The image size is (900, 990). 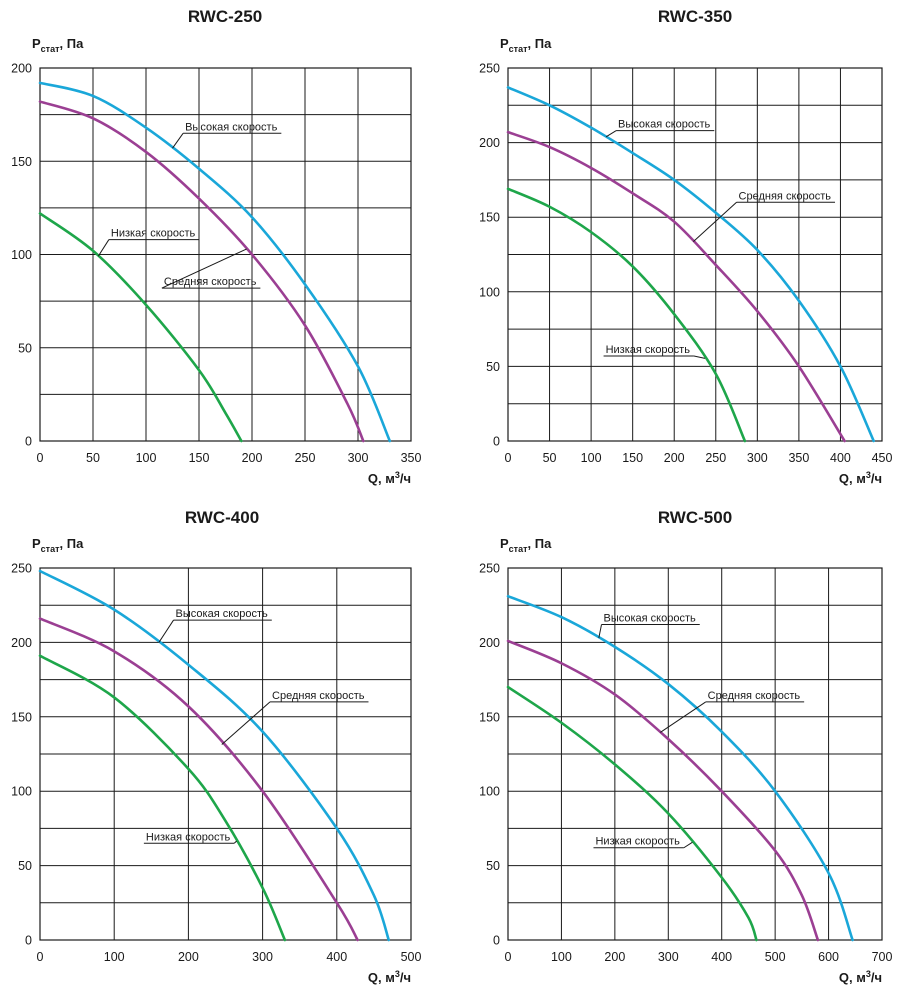 What do you see at coordinates (93, 458) in the screenshot?
I see `x-tick-label: 50` at bounding box center [93, 458].